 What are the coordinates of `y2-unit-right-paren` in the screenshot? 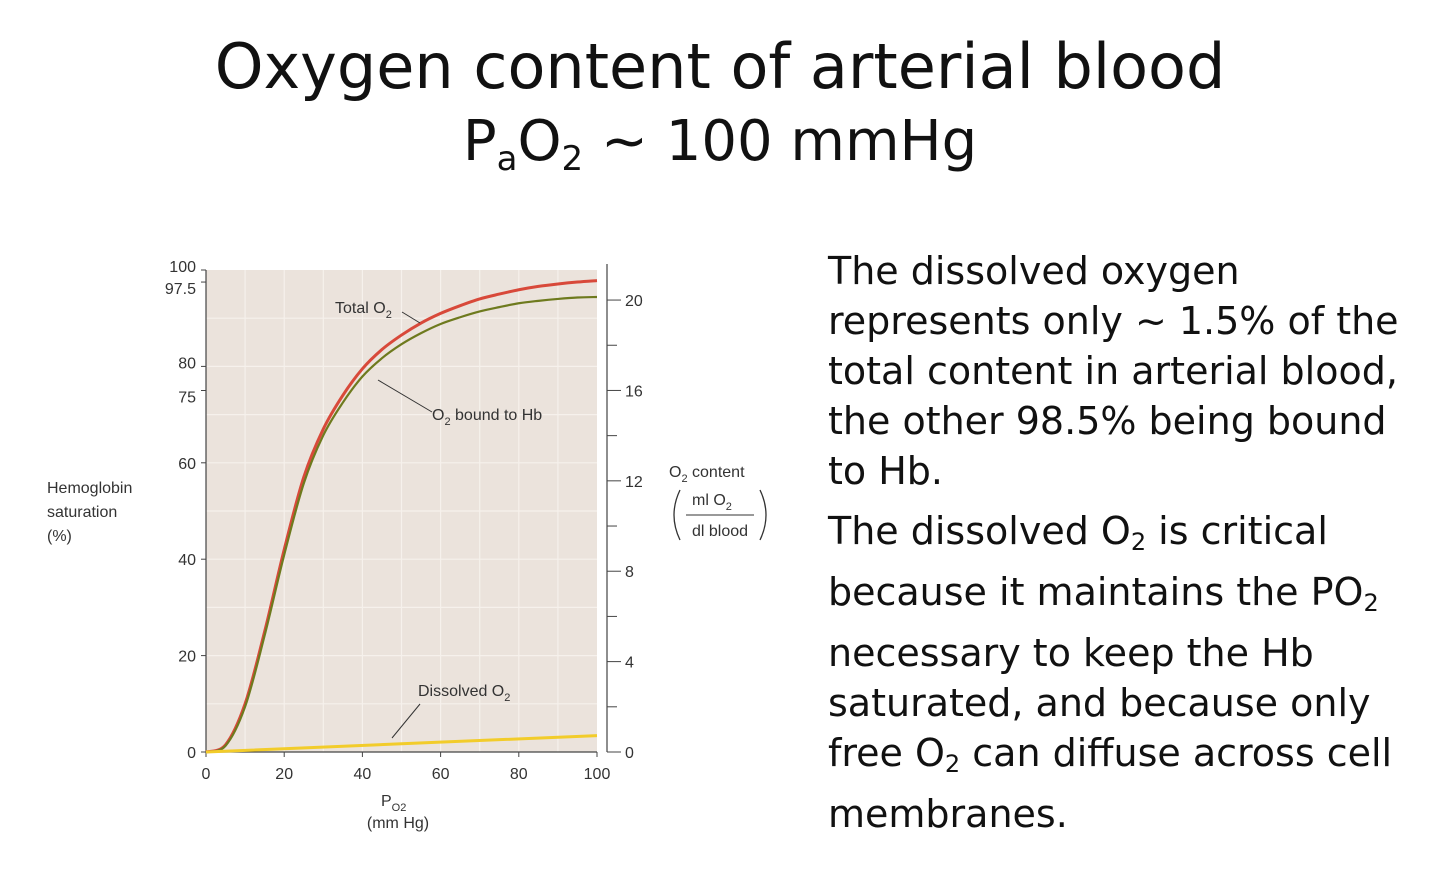 It's located at (763, 515).